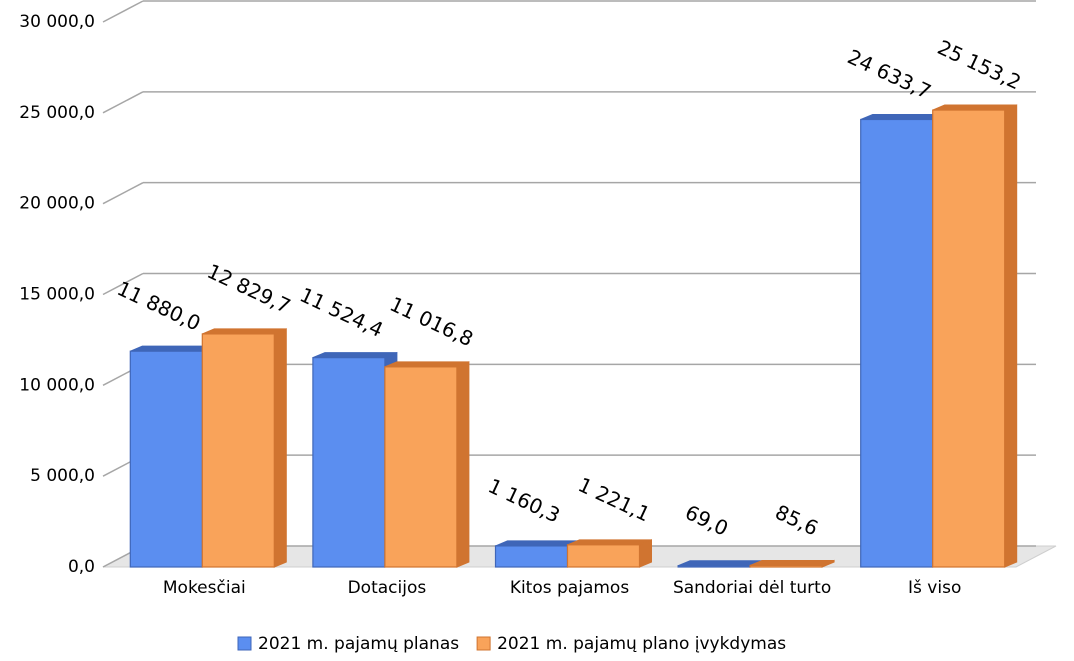 The height and width of the screenshot is (661, 1074). What do you see at coordinates (57, 22) in the screenshot?
I see `y-tick-label: 30 000,0` at bounding box center [57, 22].